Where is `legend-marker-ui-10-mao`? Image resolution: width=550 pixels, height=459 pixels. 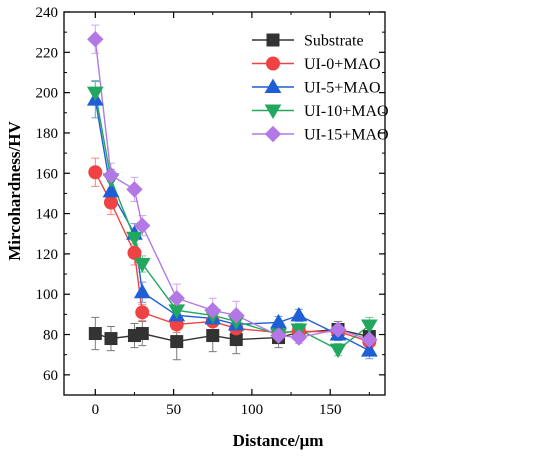 legend-marker-ui-10-mao is located at coordinates (273, 112).